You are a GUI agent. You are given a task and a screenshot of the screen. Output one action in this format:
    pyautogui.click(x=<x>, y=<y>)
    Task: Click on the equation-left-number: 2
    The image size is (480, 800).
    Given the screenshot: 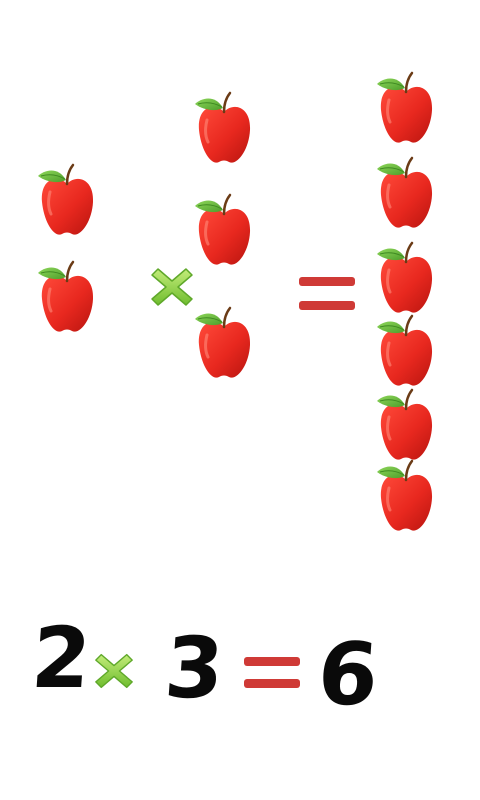 What is the action you would take?
    pyautogui.click(x=61, y=658)
    